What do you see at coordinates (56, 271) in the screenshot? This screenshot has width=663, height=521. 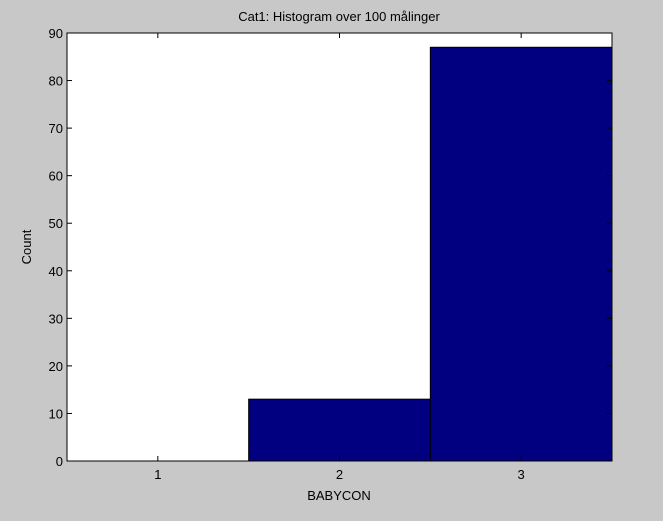 I see `y-tick-label: 40` at bounding box center [56, 271].